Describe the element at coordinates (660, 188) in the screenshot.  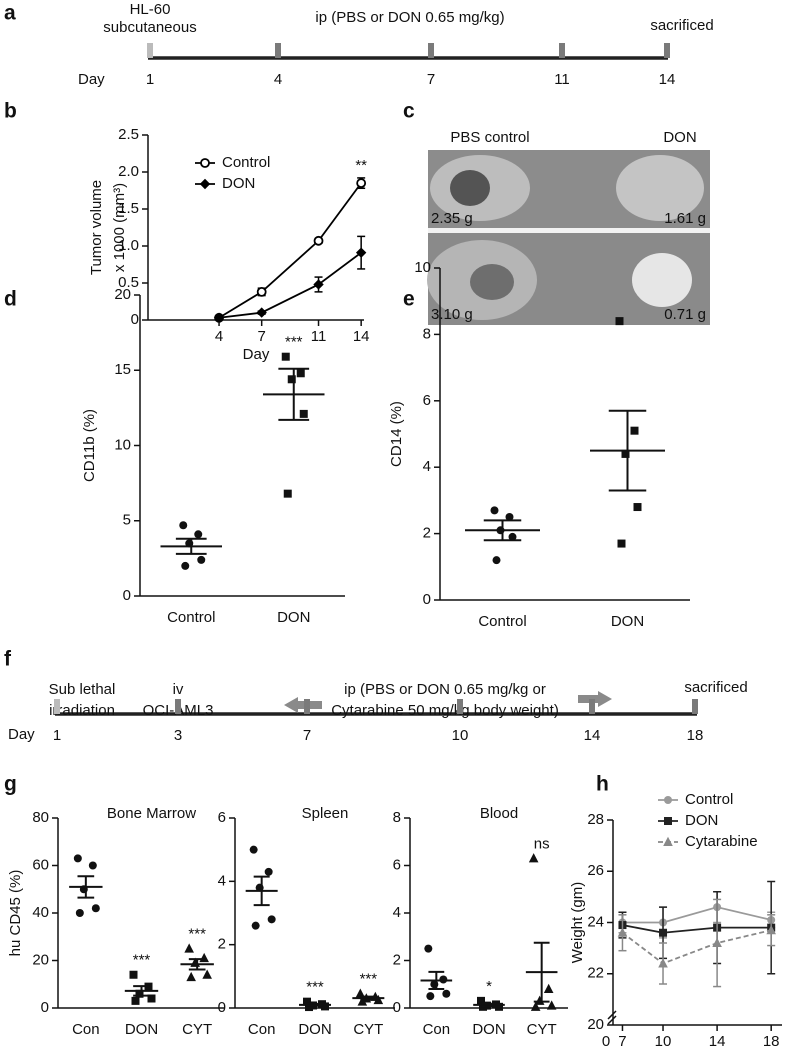
I see `tumor` at that location.